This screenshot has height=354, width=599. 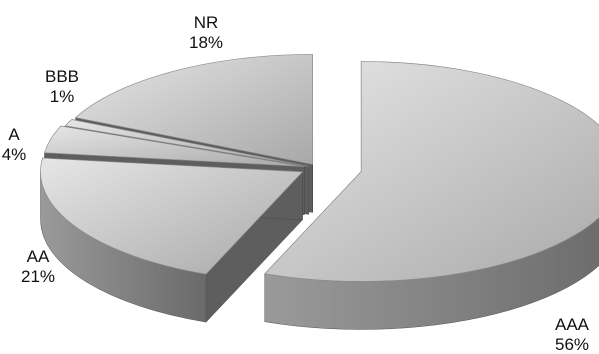 I want to click on slice-label-value: 56%, so click(x=572, y=344).